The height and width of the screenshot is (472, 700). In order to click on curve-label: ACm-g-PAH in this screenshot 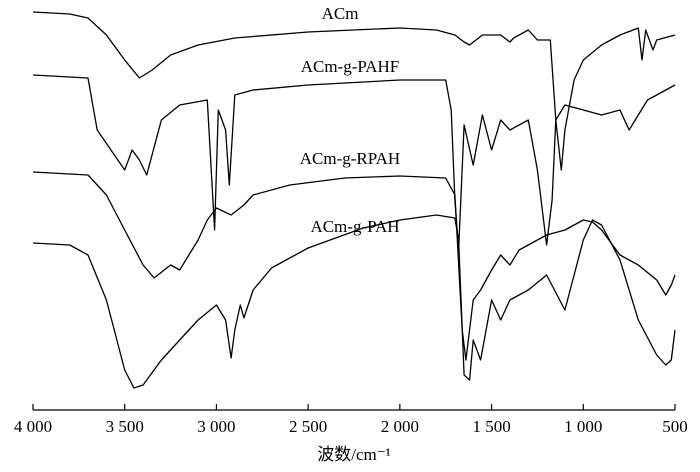, I will do `click(354, 226)`.